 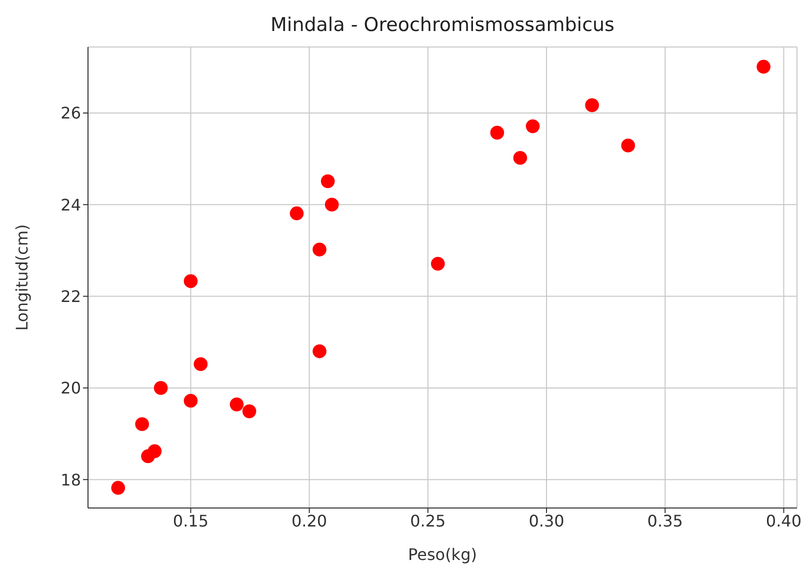 I want to click on chart-title: Mindala - Oreochromismossambicus, so click(x=443, y=25).